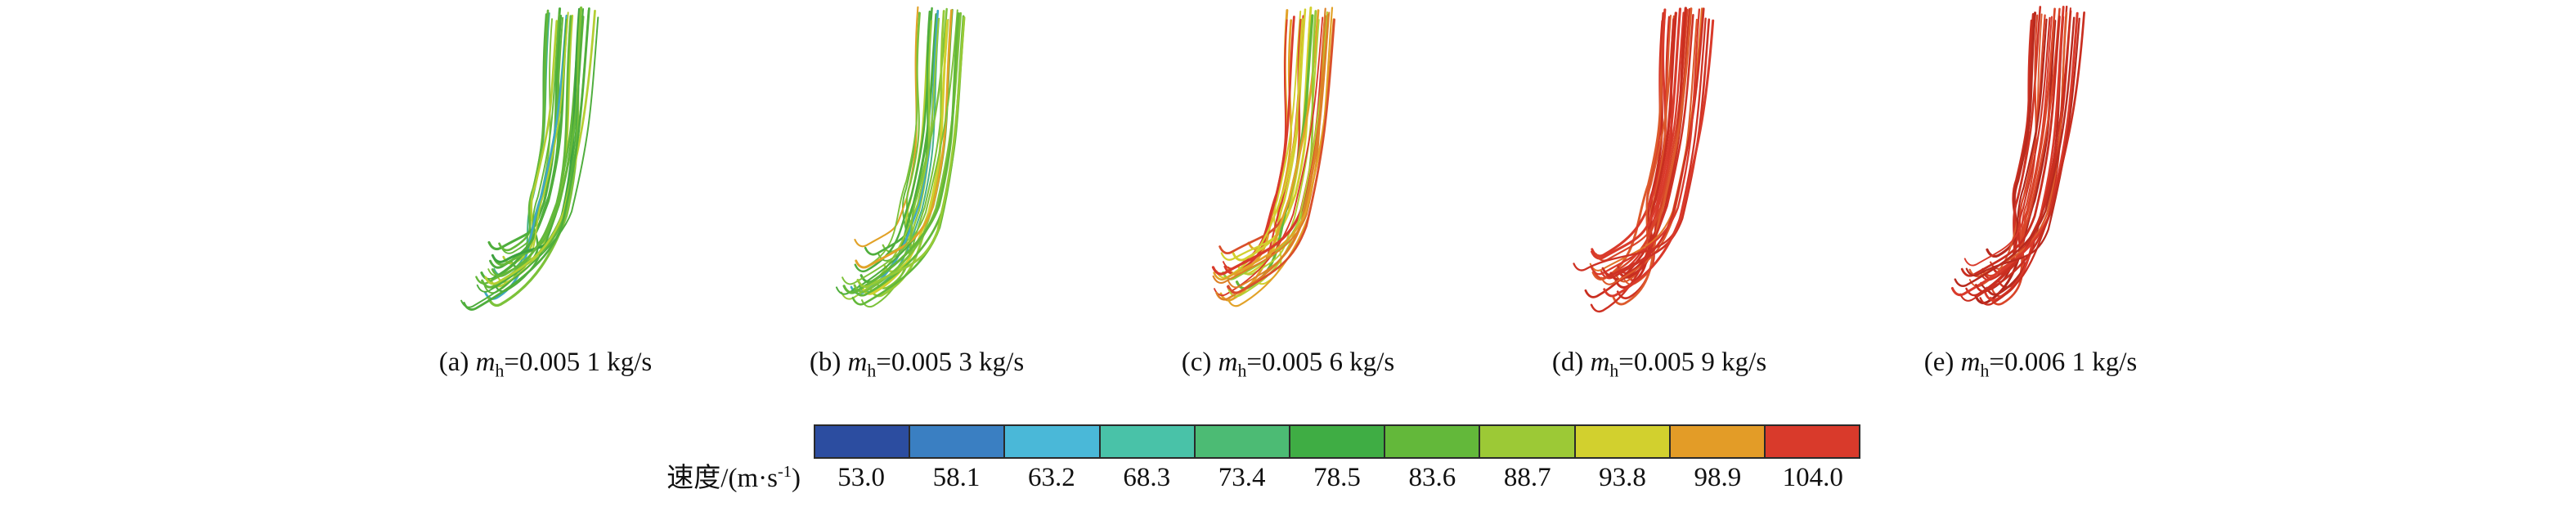 The width and height of the screenshot is (2576, 525). I want to click on panel-caption-e: (e) mh=0.006 1 kg/s, so click(2031, 364).